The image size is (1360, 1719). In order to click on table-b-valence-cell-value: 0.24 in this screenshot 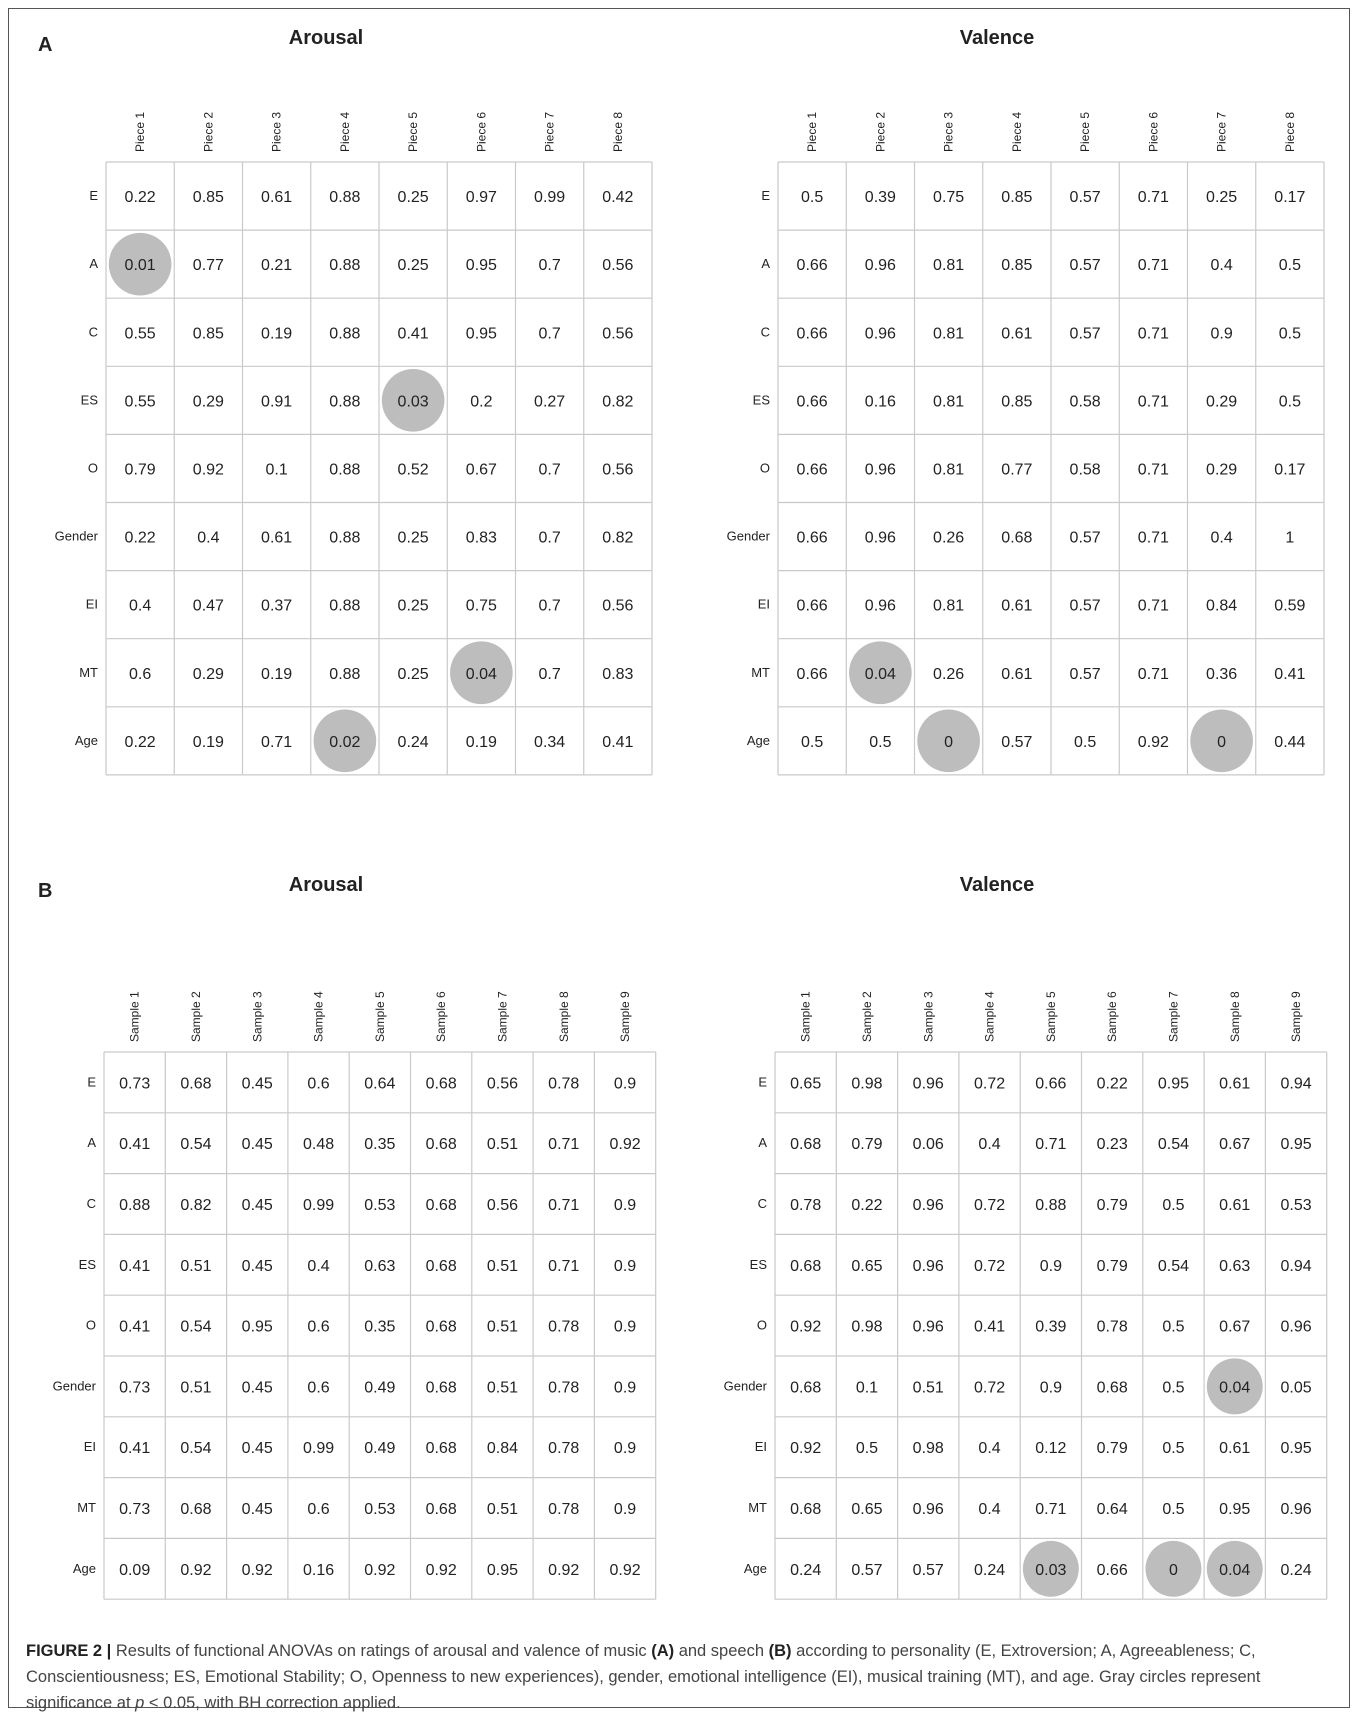, I will do `click(805, 1570)`.